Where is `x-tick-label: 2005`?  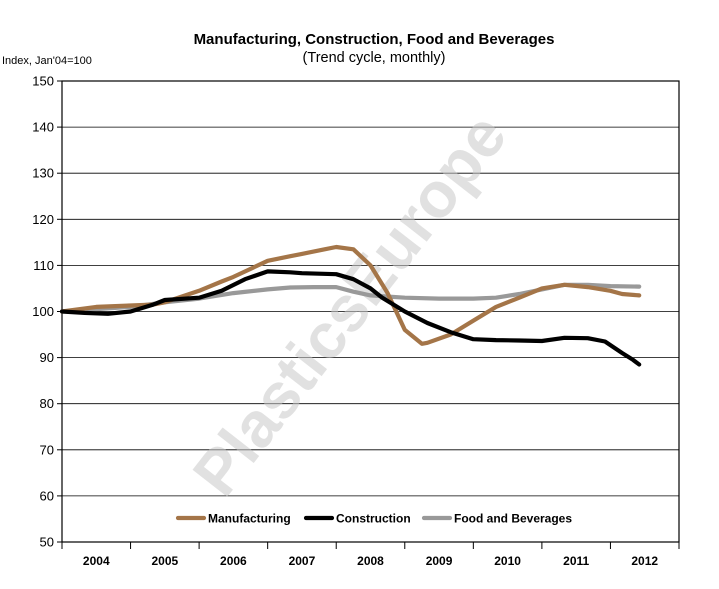 x-tick-label: 2005 is located at coordinates (164, 561).